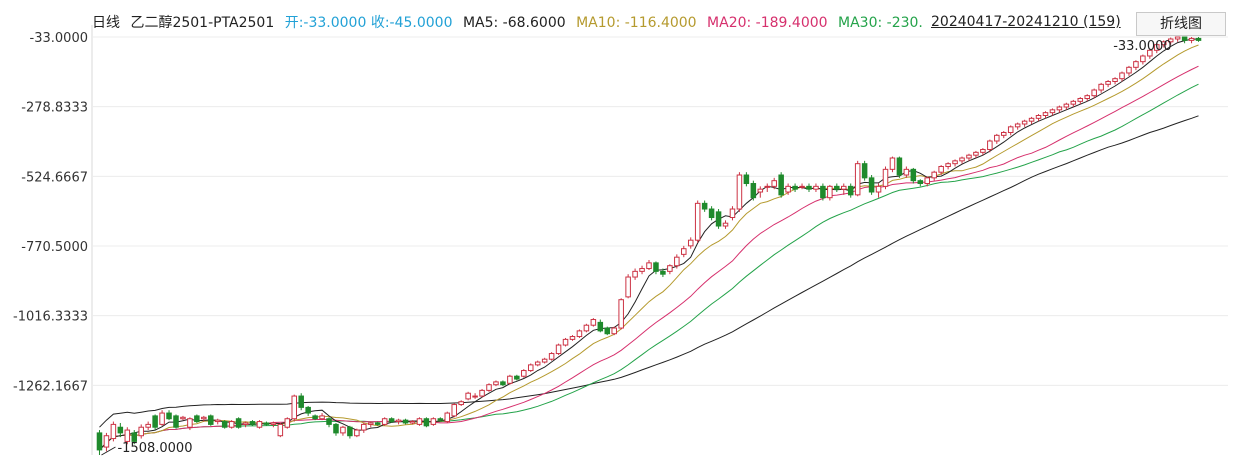 Image resolution: width=1238 pixels, height=457 pixels. Describe the element at coordinates (880, 23) in the screenshot. I see `ma30-value: MA30: -230.` at that location.